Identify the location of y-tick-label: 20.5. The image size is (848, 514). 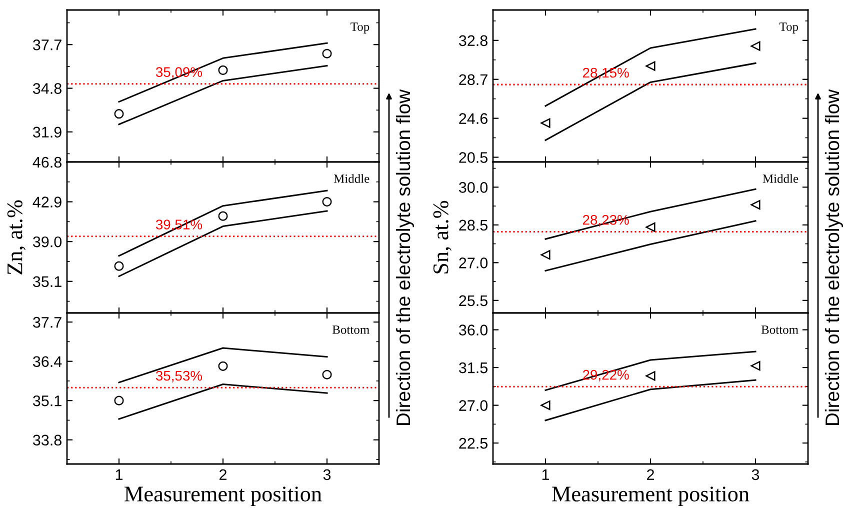
(473, 157).